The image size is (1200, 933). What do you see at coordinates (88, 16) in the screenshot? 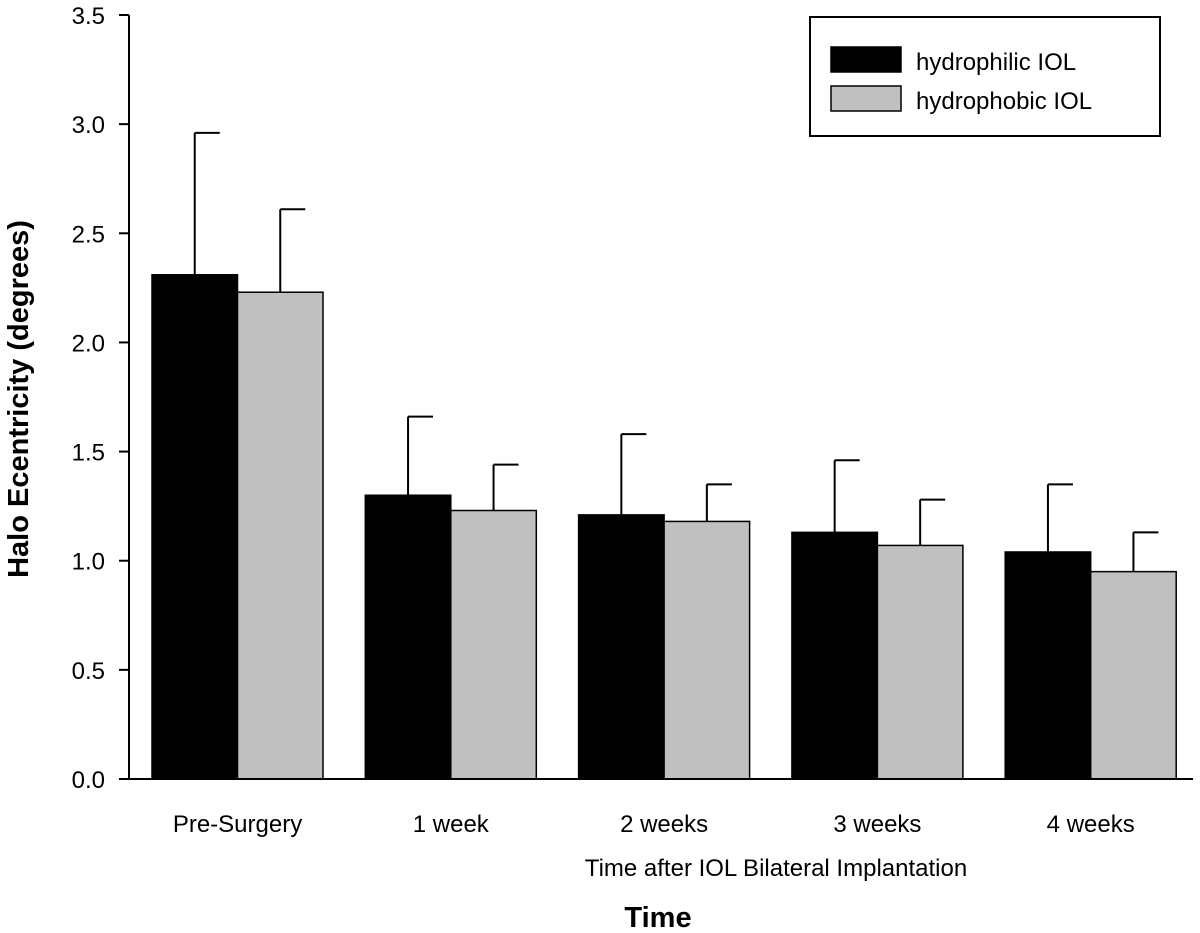
I see `y-tick-label: 3.5` at bounding box center [88, 16].